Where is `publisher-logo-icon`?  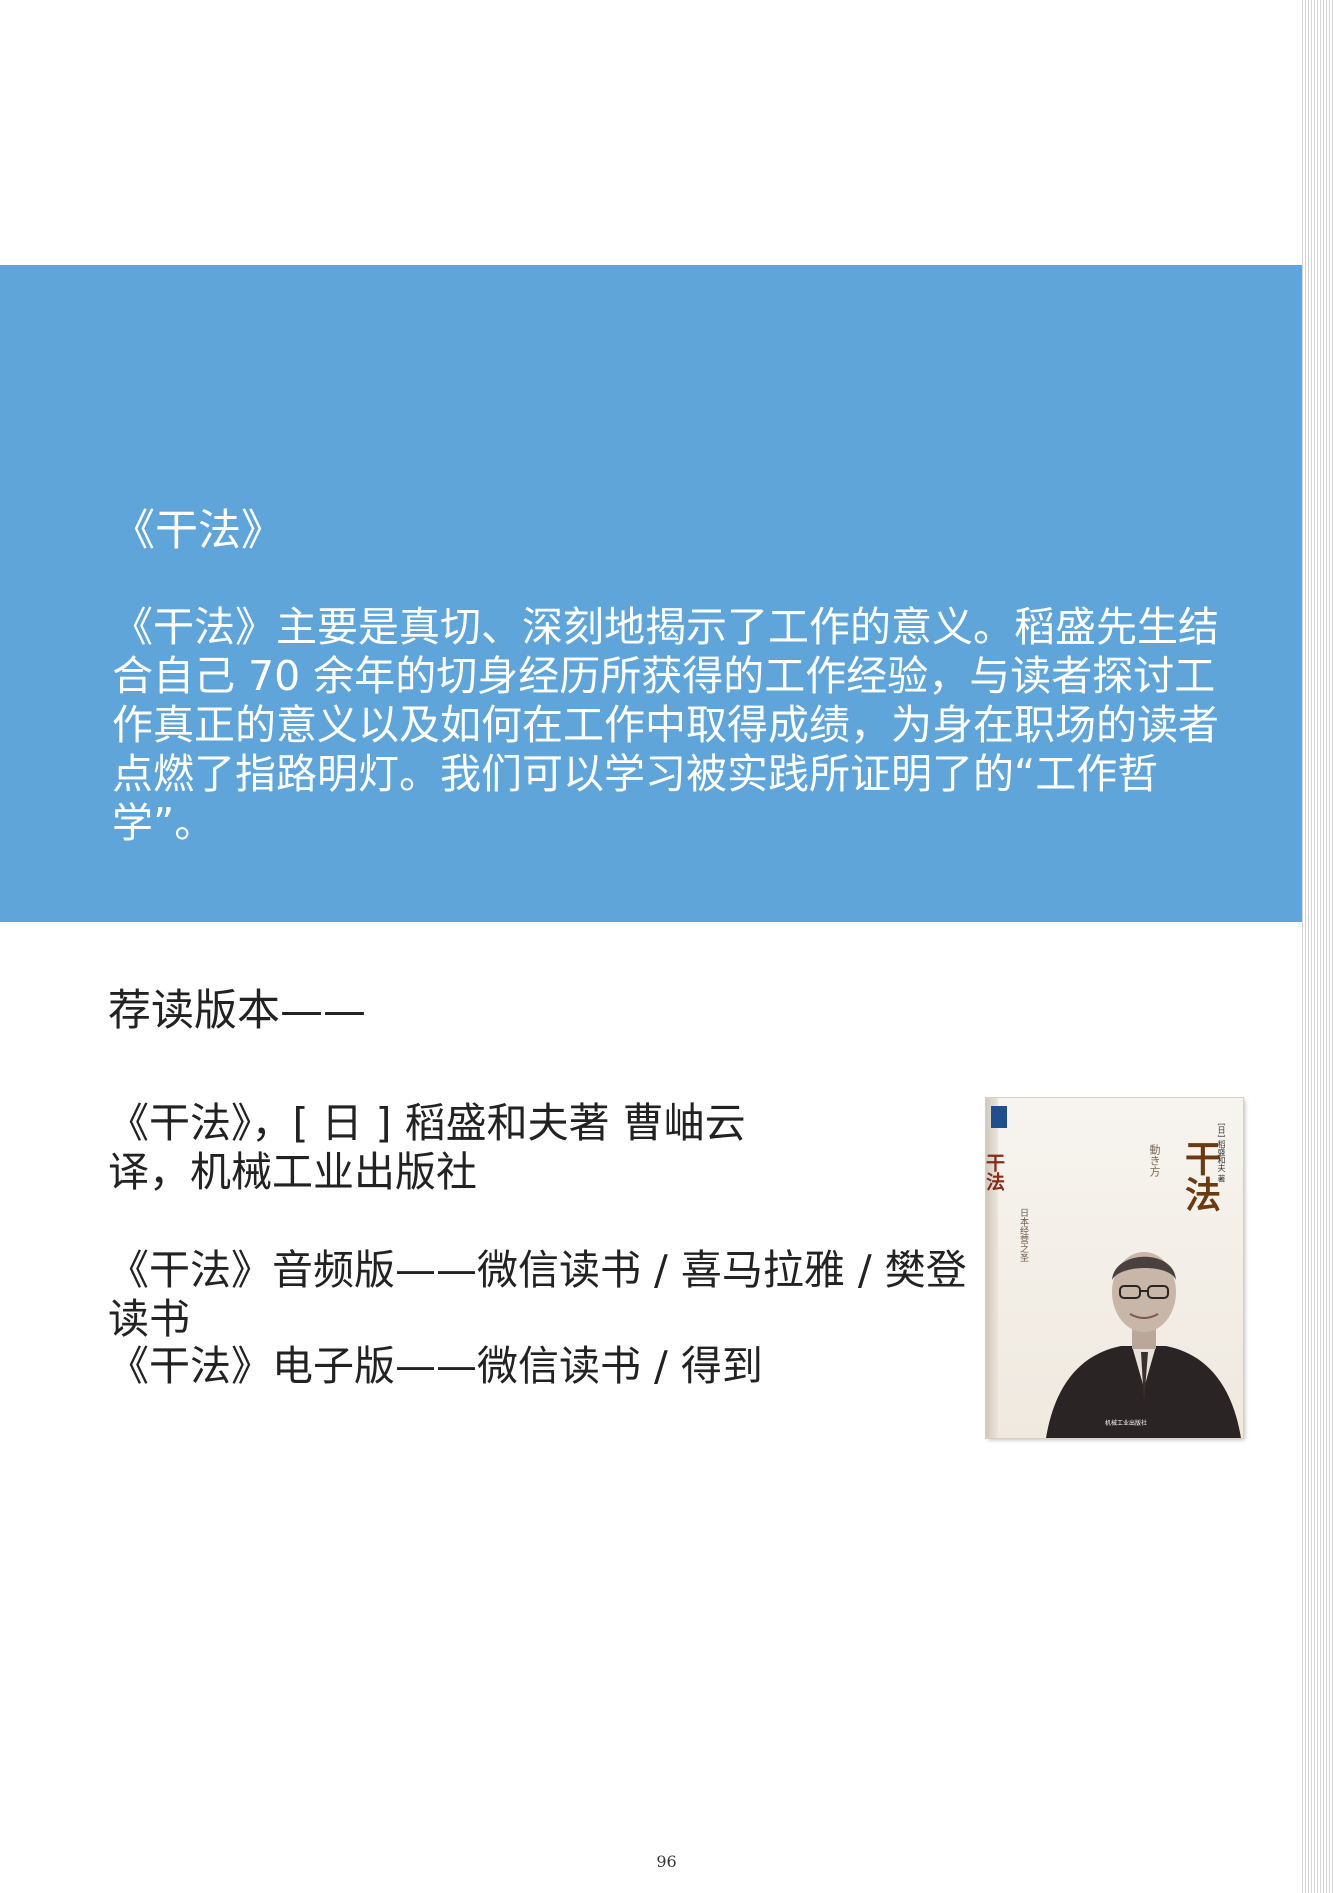
publisher-logo-icon is located at coordinates (999, 1117).